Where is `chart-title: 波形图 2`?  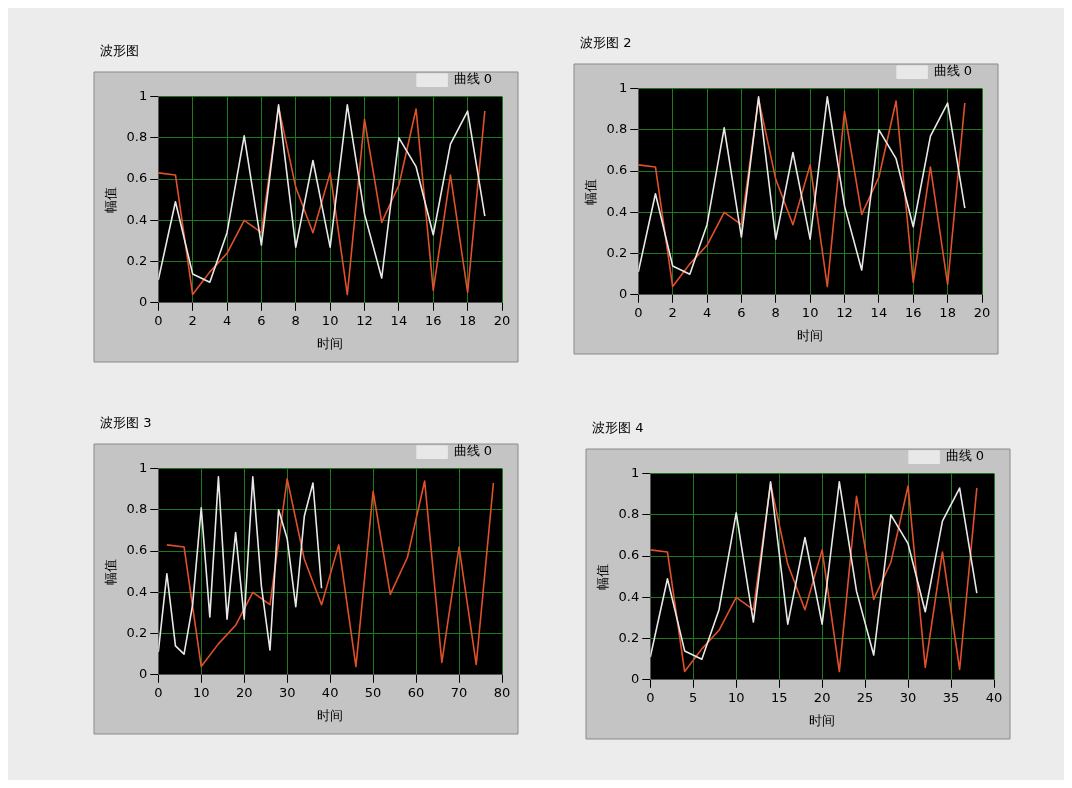
chart-title: 波形图 2 is located at coordinates (606, 43).